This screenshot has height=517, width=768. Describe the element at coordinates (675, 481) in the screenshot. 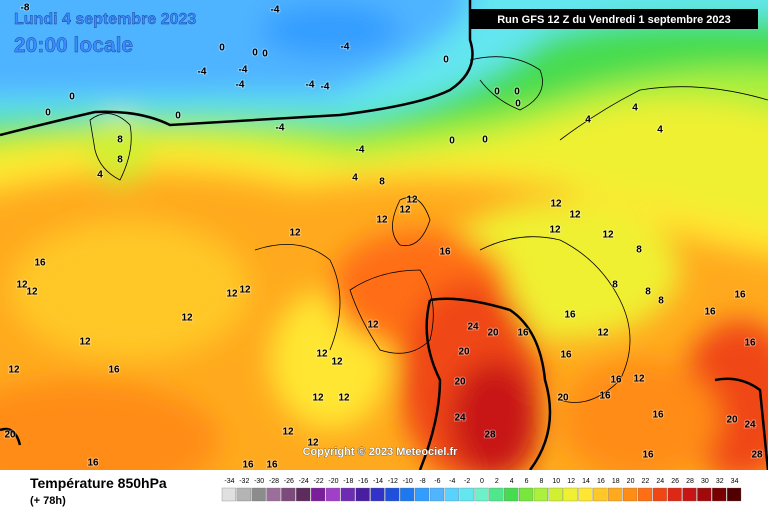

I see `scale-label: 26` at that location.